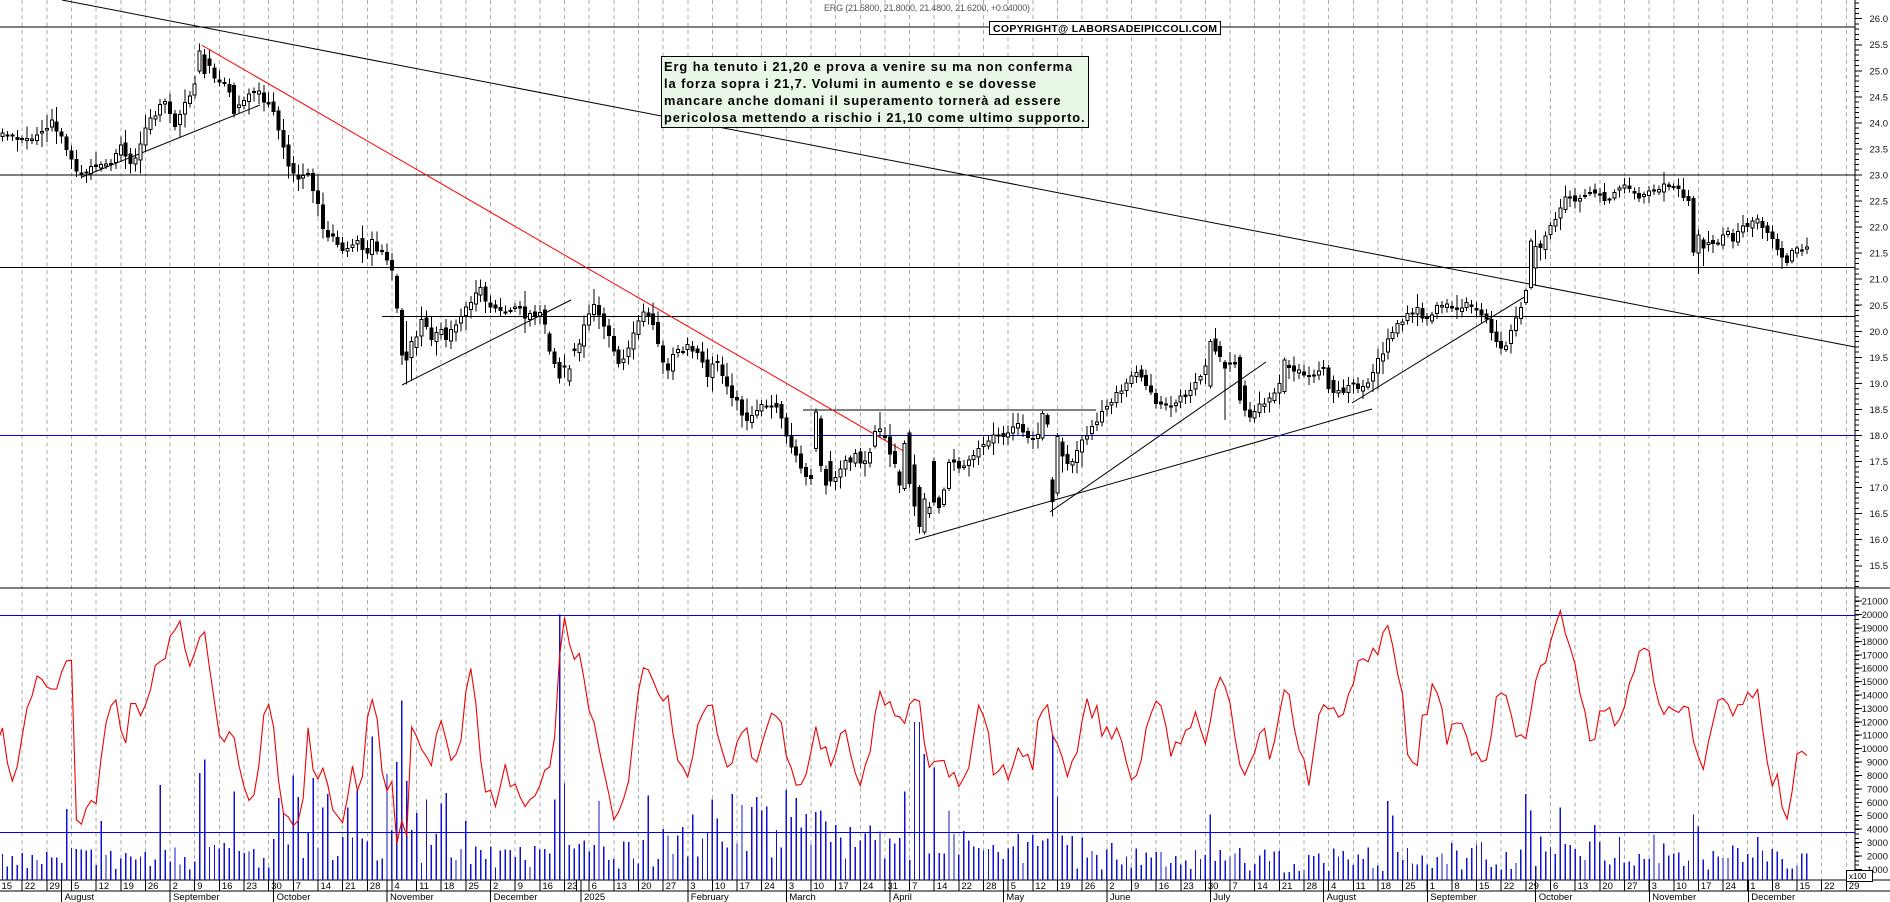 This screenshot has height=902, width=1890. Describe the element at coordinates (1879, 410) in the screenshot. I see `svg-text: 18.5` at that location.